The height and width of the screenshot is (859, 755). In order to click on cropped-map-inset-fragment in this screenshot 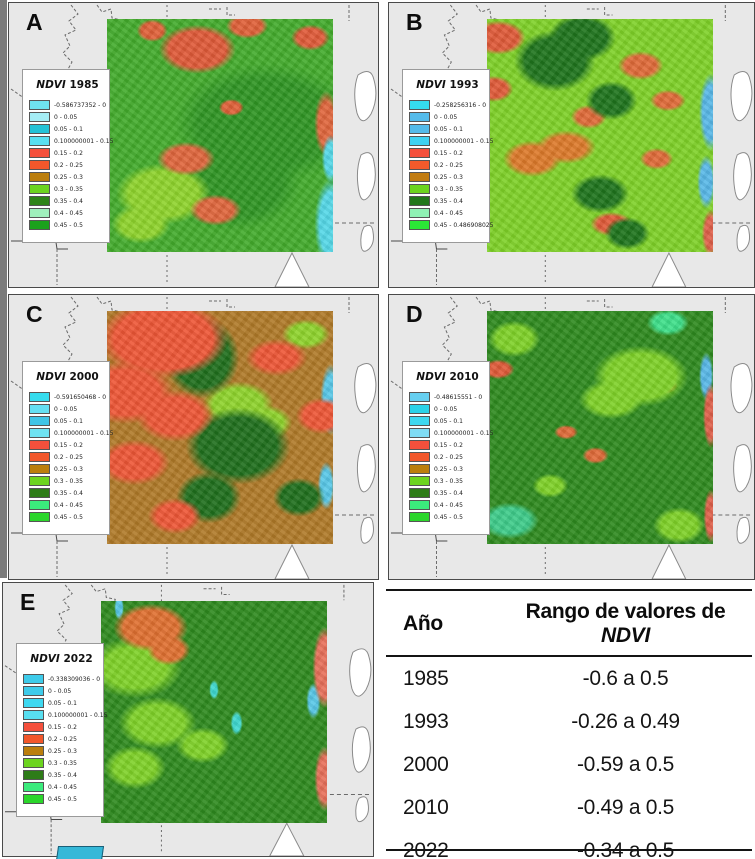, I will do `click(80, 852)`.